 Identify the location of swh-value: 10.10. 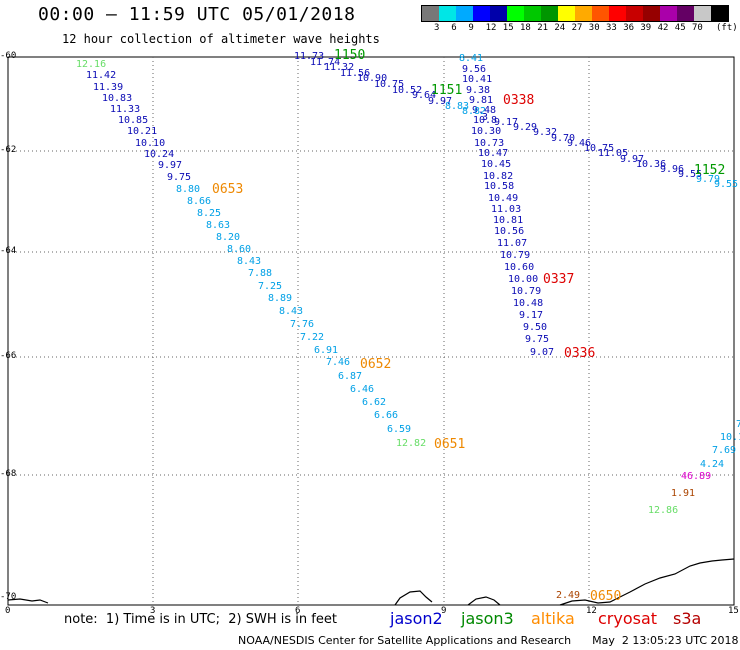
(150, 143).